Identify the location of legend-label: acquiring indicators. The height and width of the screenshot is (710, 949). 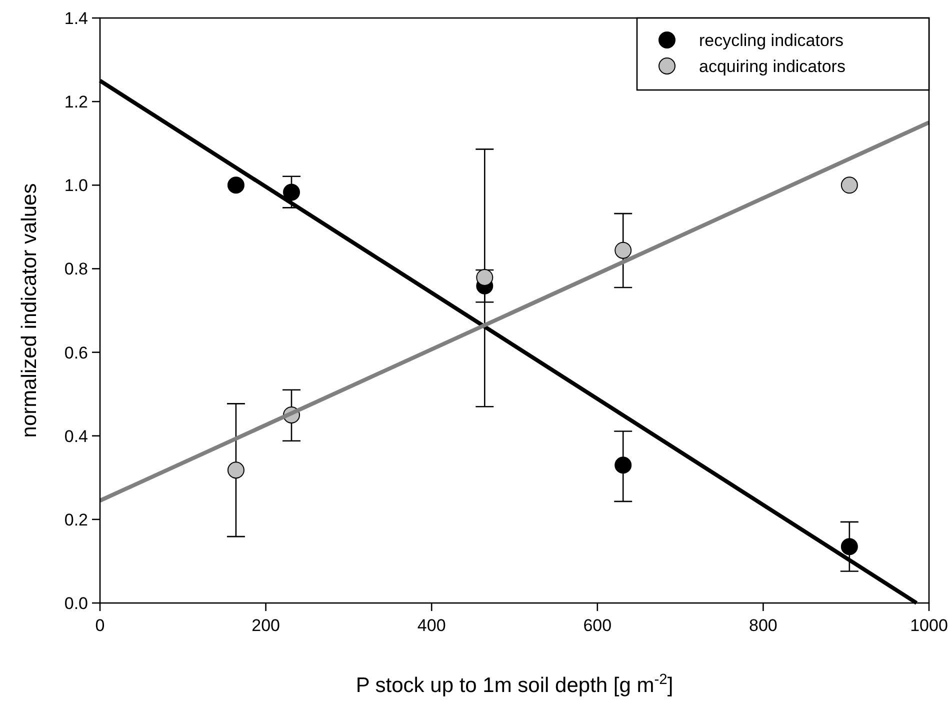
(772, 66).